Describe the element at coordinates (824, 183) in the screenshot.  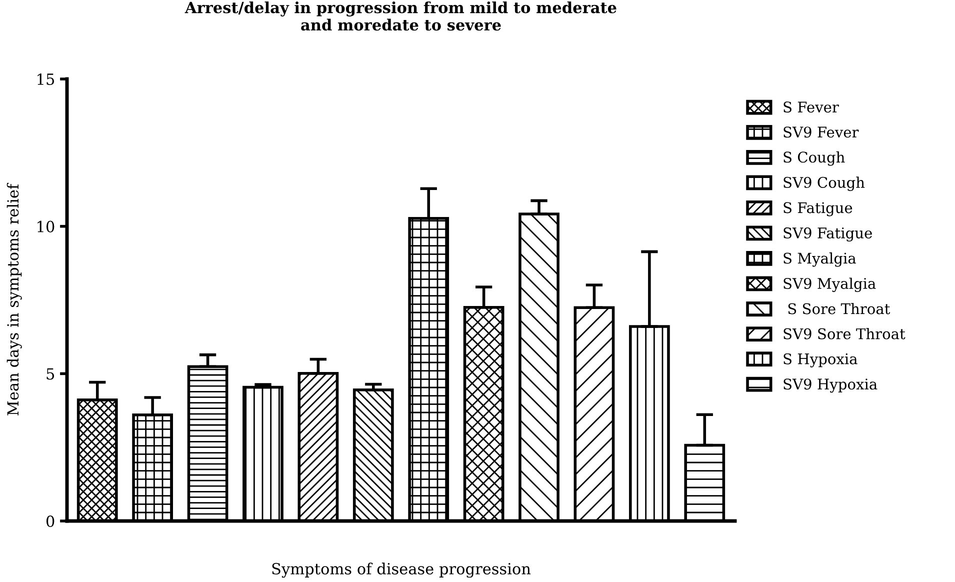
I see `legend-label: SV9 Cough` at that location.